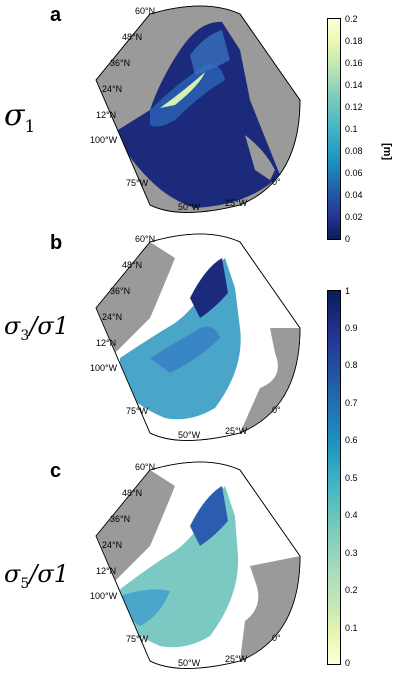 This screenshot has width=400, height=685. I want to click on sigma-subscript: 5, so click(25, 583).